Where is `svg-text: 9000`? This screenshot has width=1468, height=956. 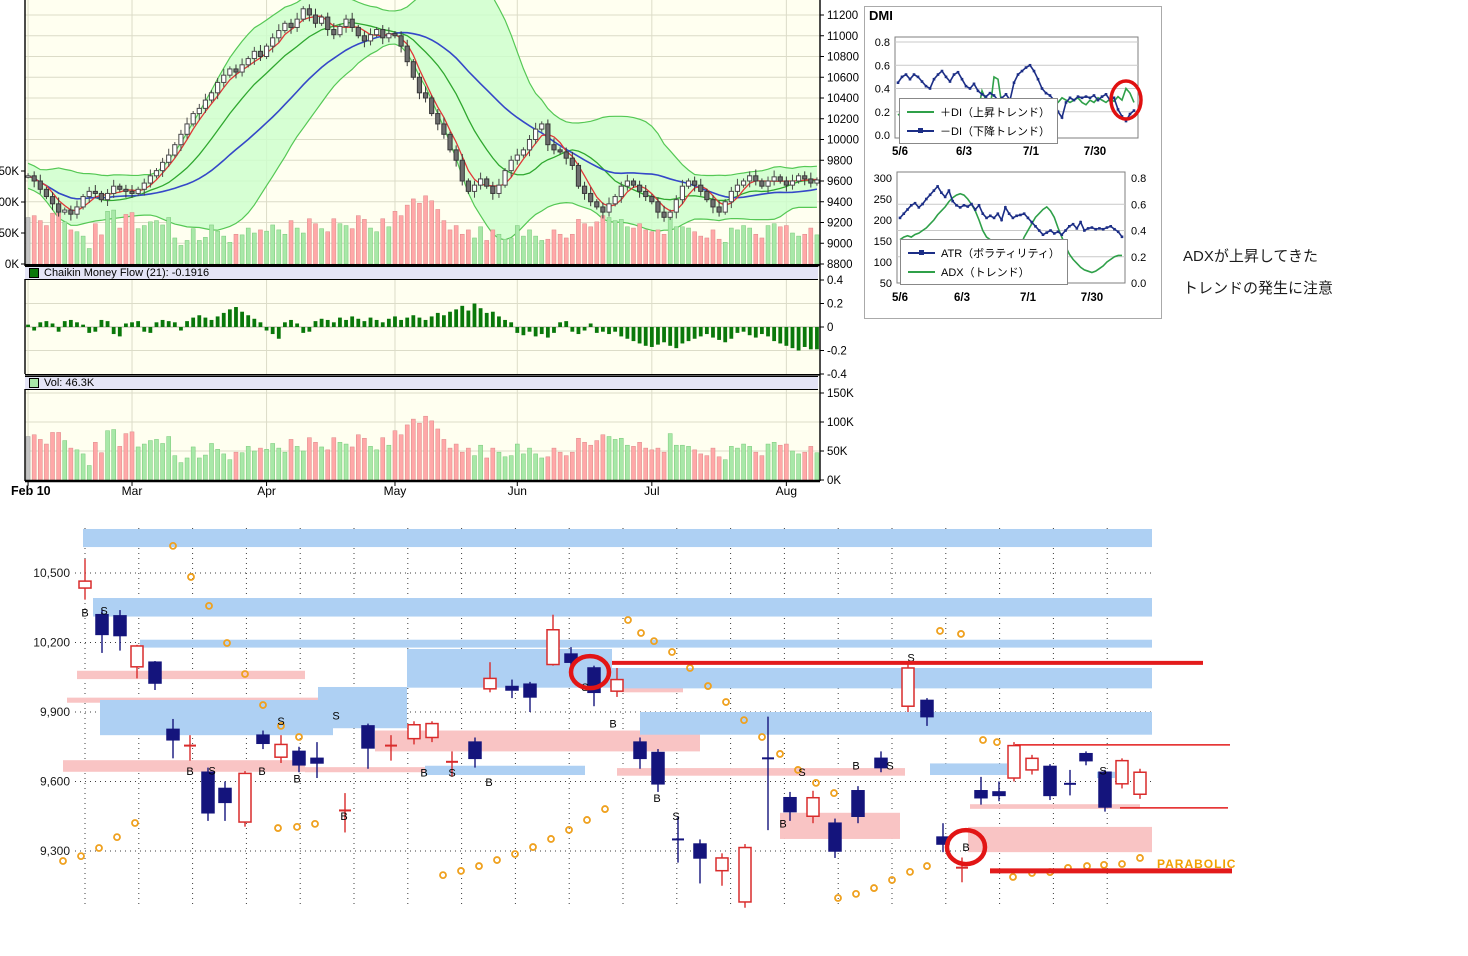
svg-text: 9000 is located at coordinates (840, 244).